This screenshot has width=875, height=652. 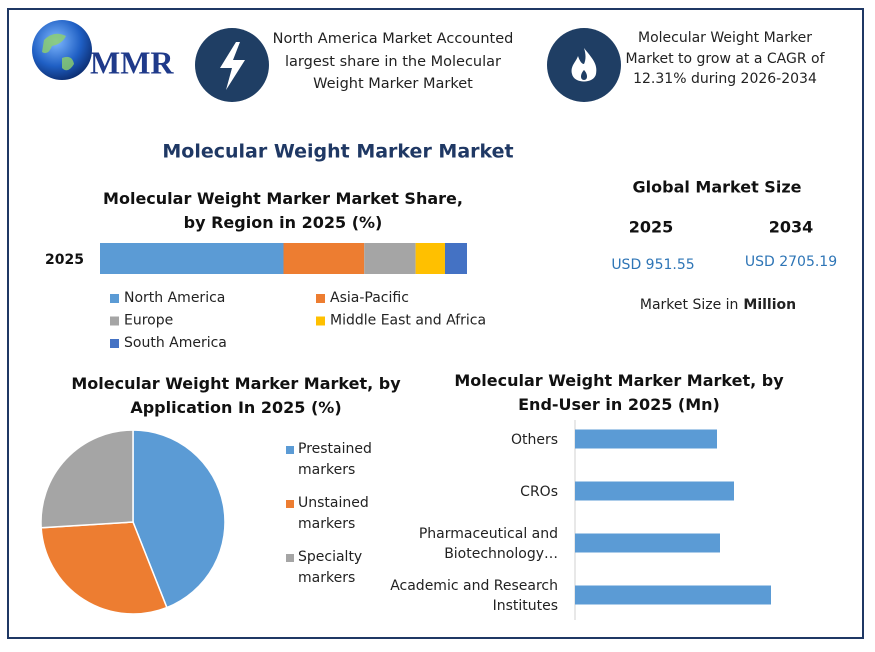 What do you see at coordinates (330, 567) in the screenshot?
I see `legend-label: Specialty markers` at bounding box center [330, 567].